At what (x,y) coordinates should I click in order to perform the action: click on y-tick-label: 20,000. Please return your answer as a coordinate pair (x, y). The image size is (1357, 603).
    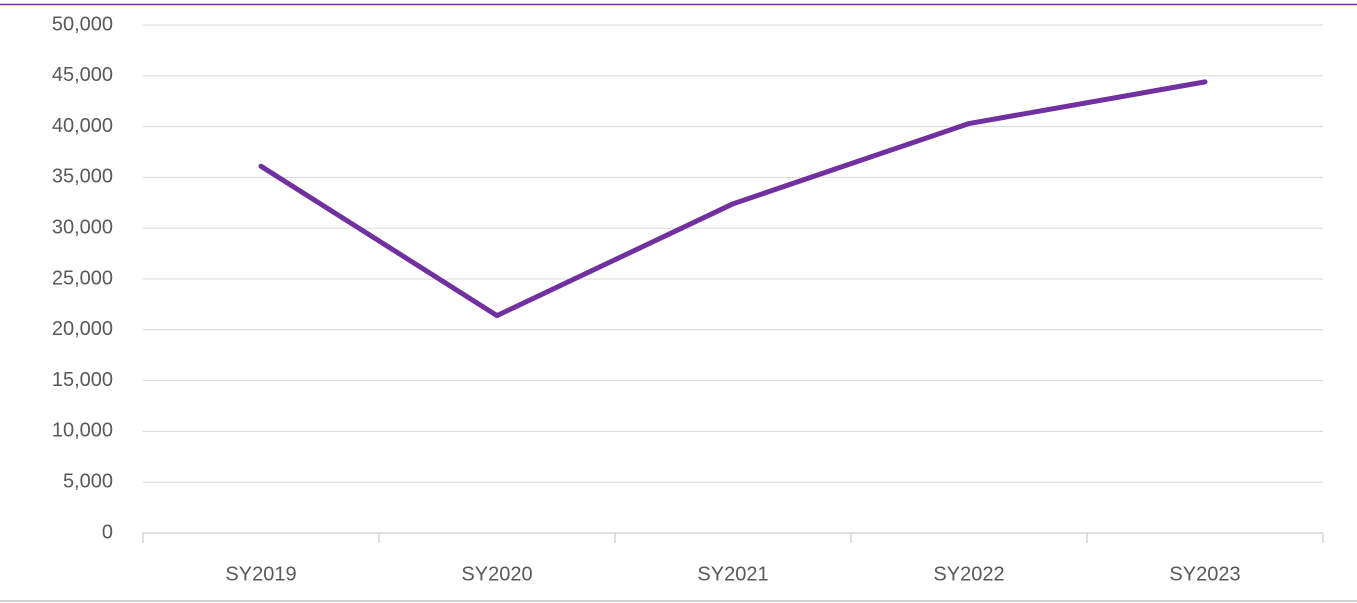
    Looking at the image, I should click on (82, 329).